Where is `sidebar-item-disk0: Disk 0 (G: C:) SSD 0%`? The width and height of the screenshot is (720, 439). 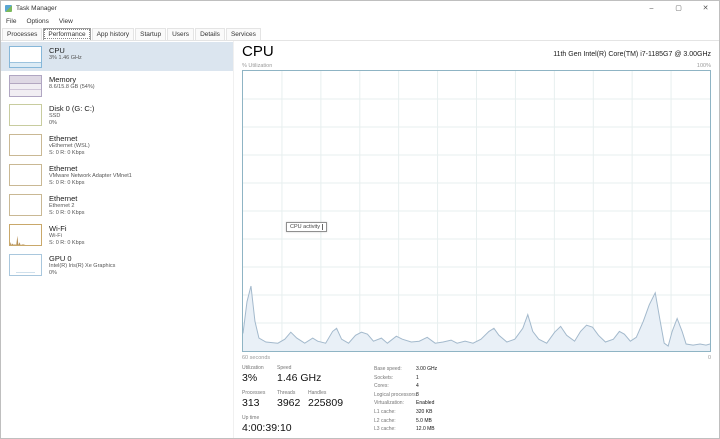
sidebar-item-disk0: Disk 0 (G: C:) SSD 0% is located at coordinates (117, 115).